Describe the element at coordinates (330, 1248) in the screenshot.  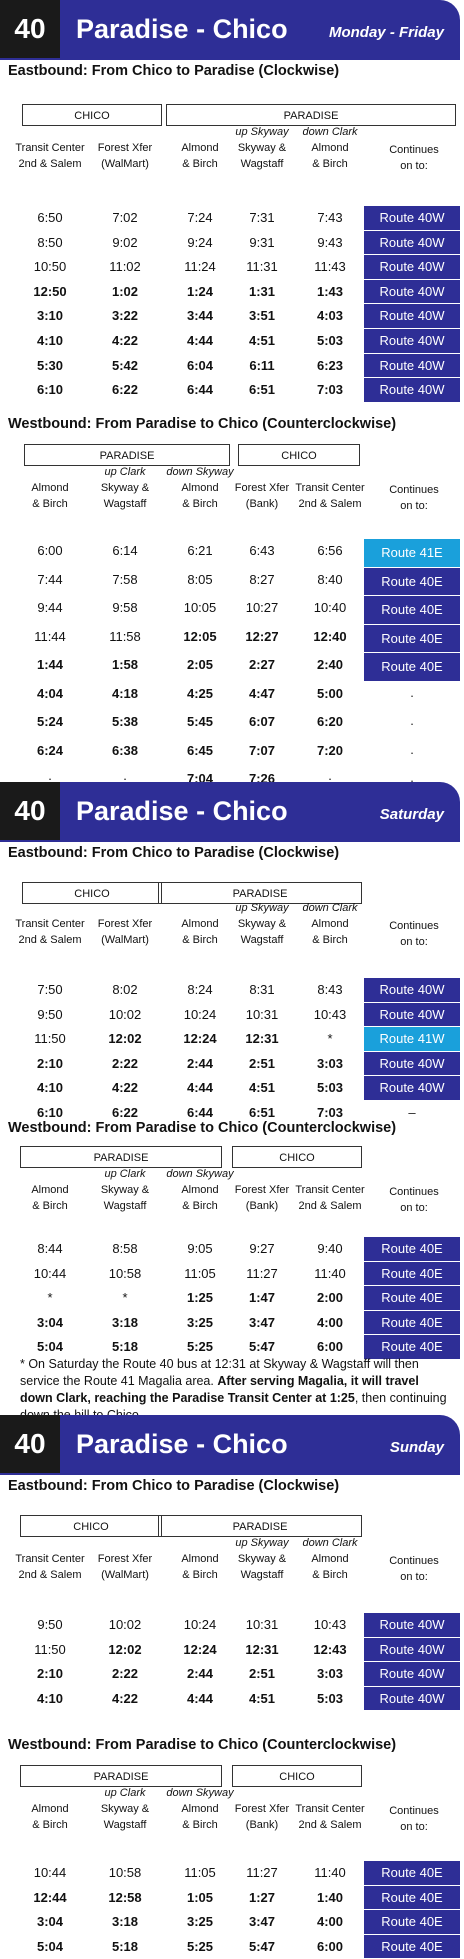
I see `departure-time: 9:40` at that location.